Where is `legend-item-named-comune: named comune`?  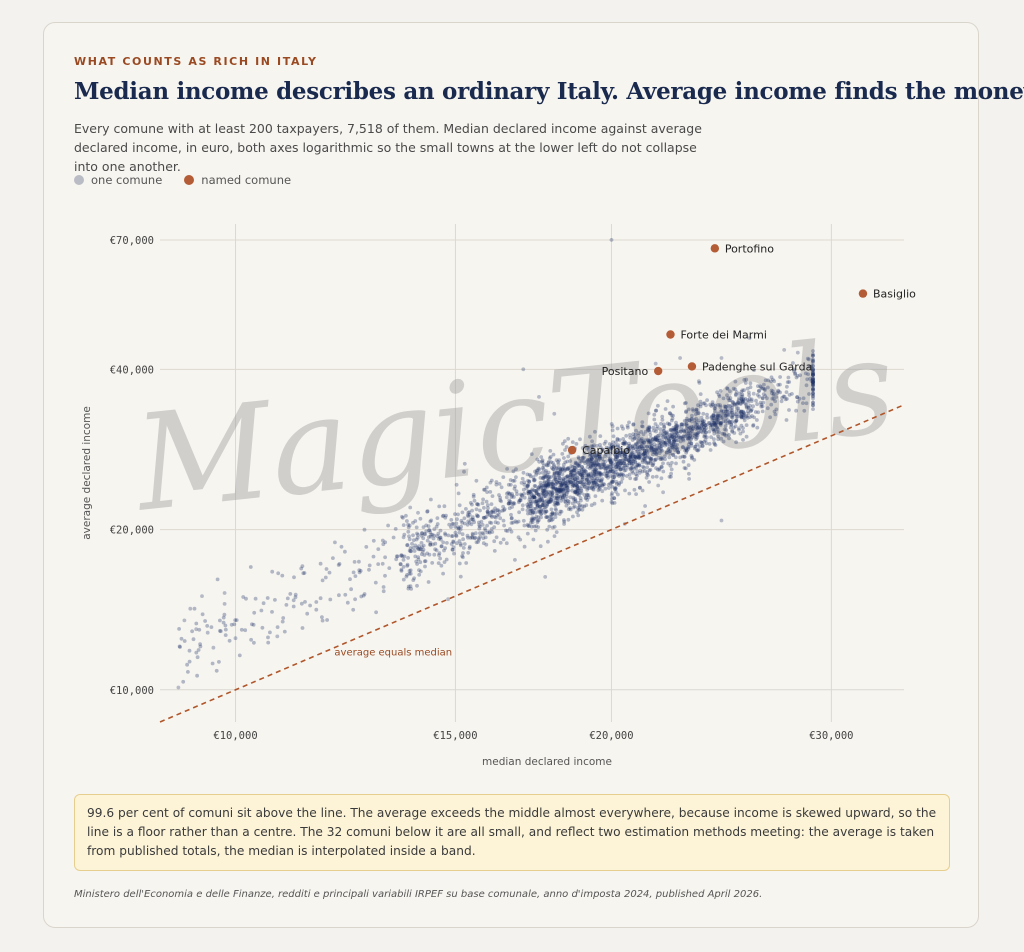 legend-item-named-comune: named comune is located at coordinates (237, 180).